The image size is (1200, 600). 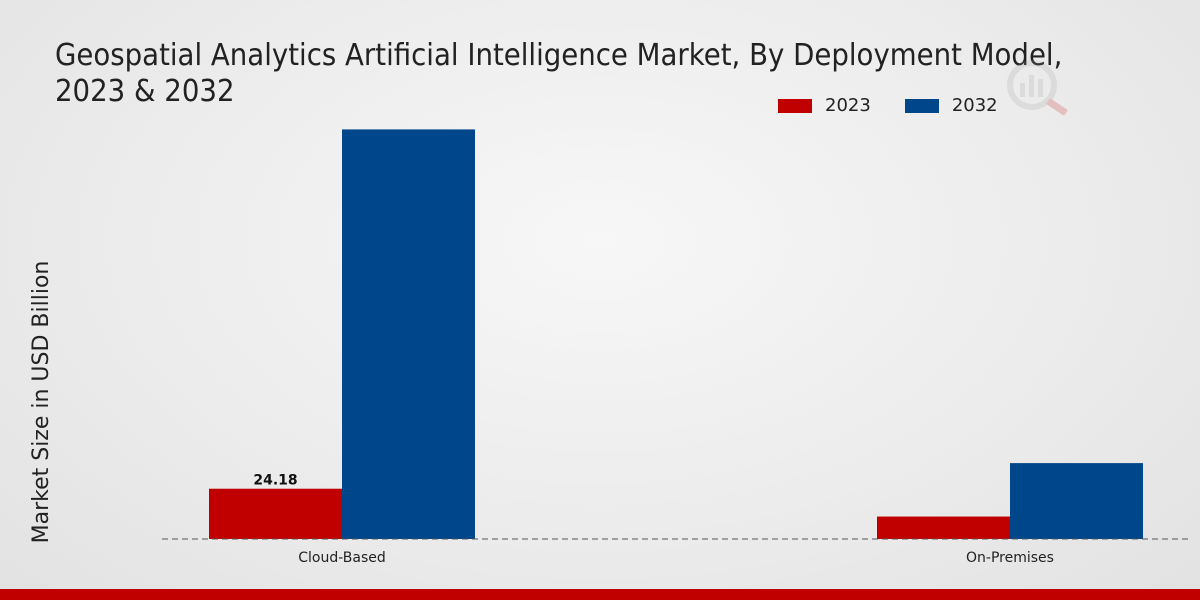 What do you see at coordinates (974, 105) in the screenshot?
I see `legend-label-2032: 2032` at bounding box center [974, 105].